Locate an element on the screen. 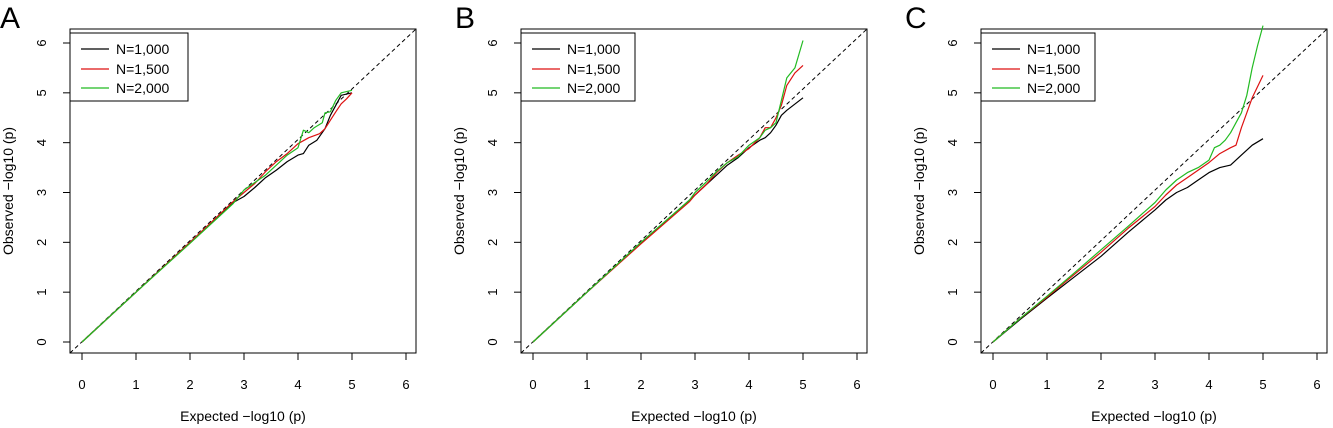  series-line-a-n2000 is located at coordinates (217, 216).